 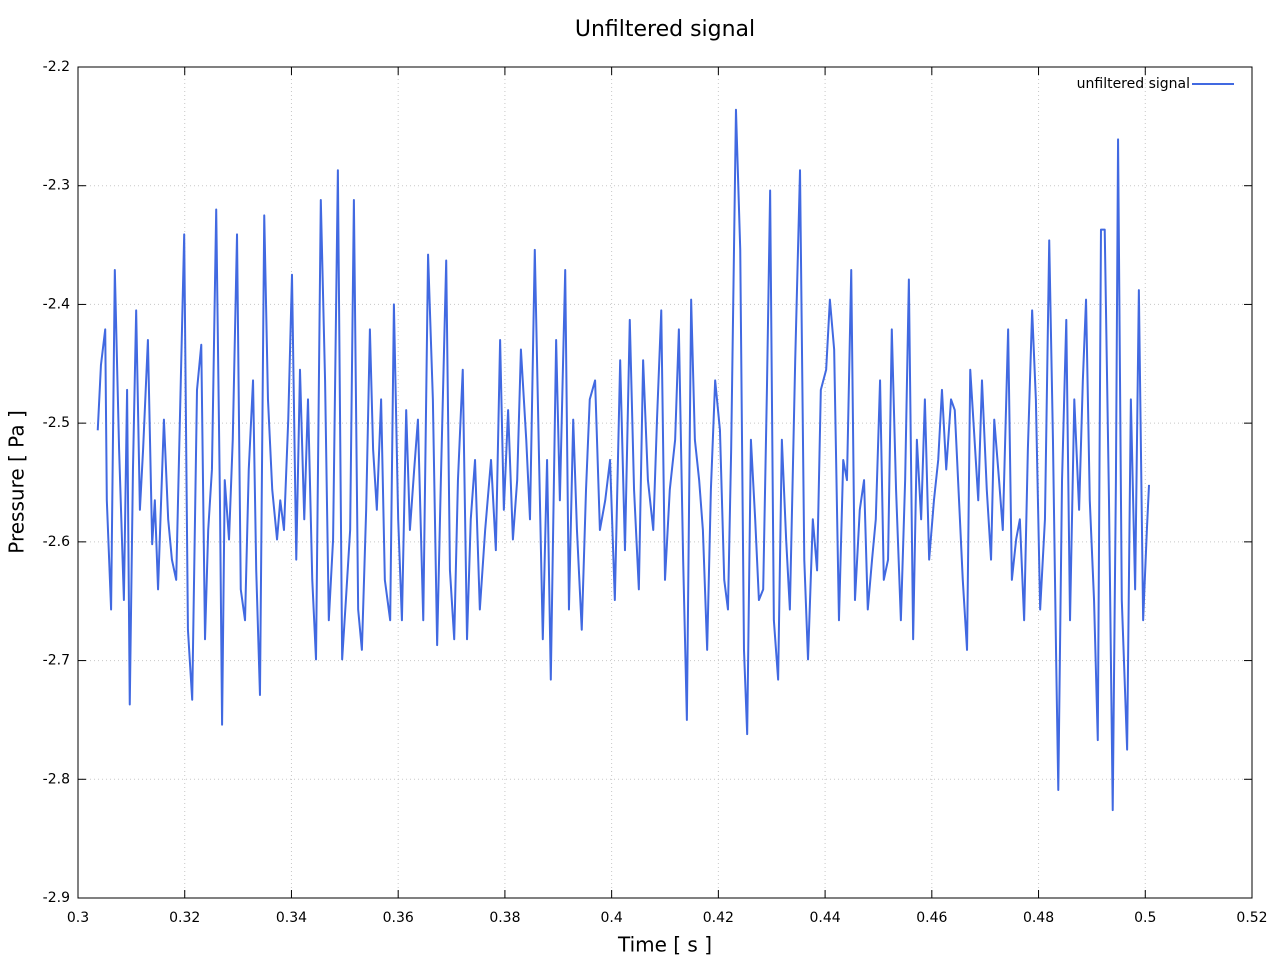 I want to click on y-tick-label: -2.9, so click(x=56, y=898).